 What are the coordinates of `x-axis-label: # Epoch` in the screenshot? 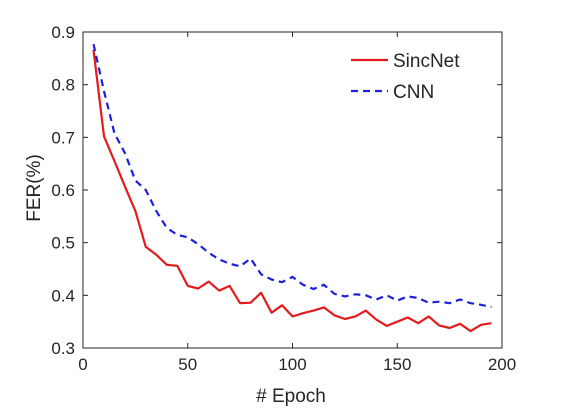 It's located at (291, 396).